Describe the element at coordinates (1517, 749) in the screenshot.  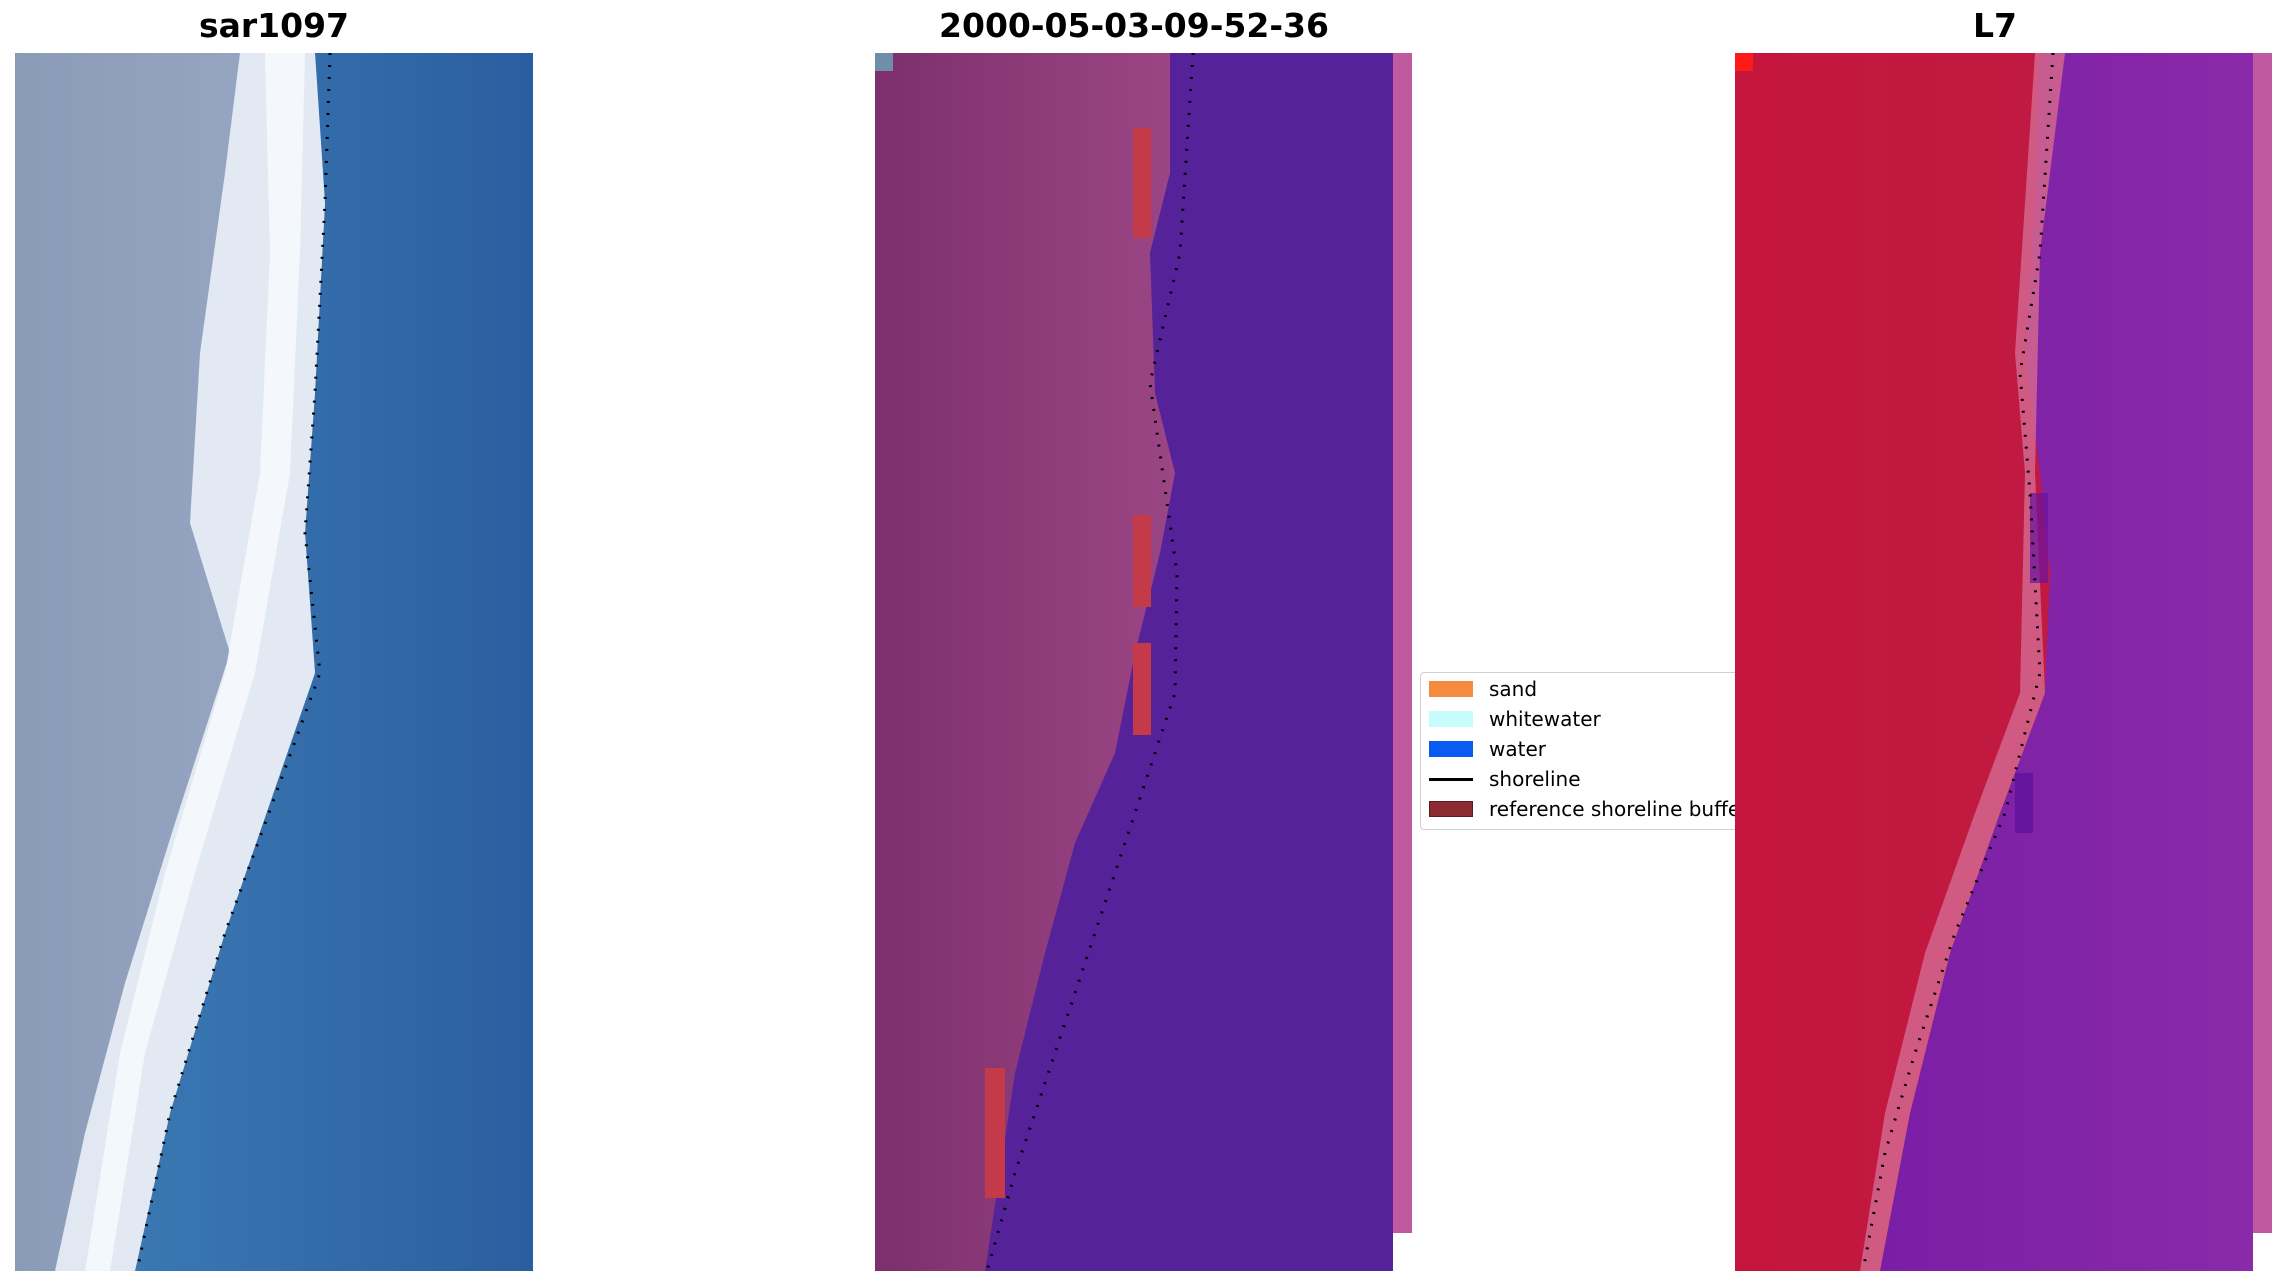
I see `legend-label-water: water` at that location.